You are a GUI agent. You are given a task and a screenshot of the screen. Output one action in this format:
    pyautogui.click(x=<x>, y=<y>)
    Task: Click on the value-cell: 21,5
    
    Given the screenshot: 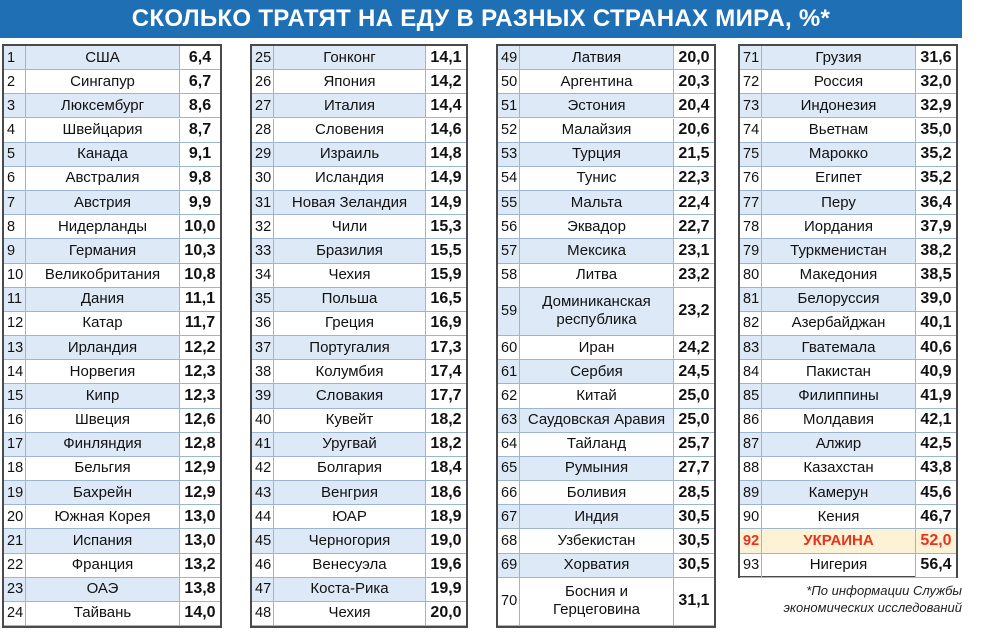 What is the action you would take?
    pyautogui.click(x=694, y=154)
    